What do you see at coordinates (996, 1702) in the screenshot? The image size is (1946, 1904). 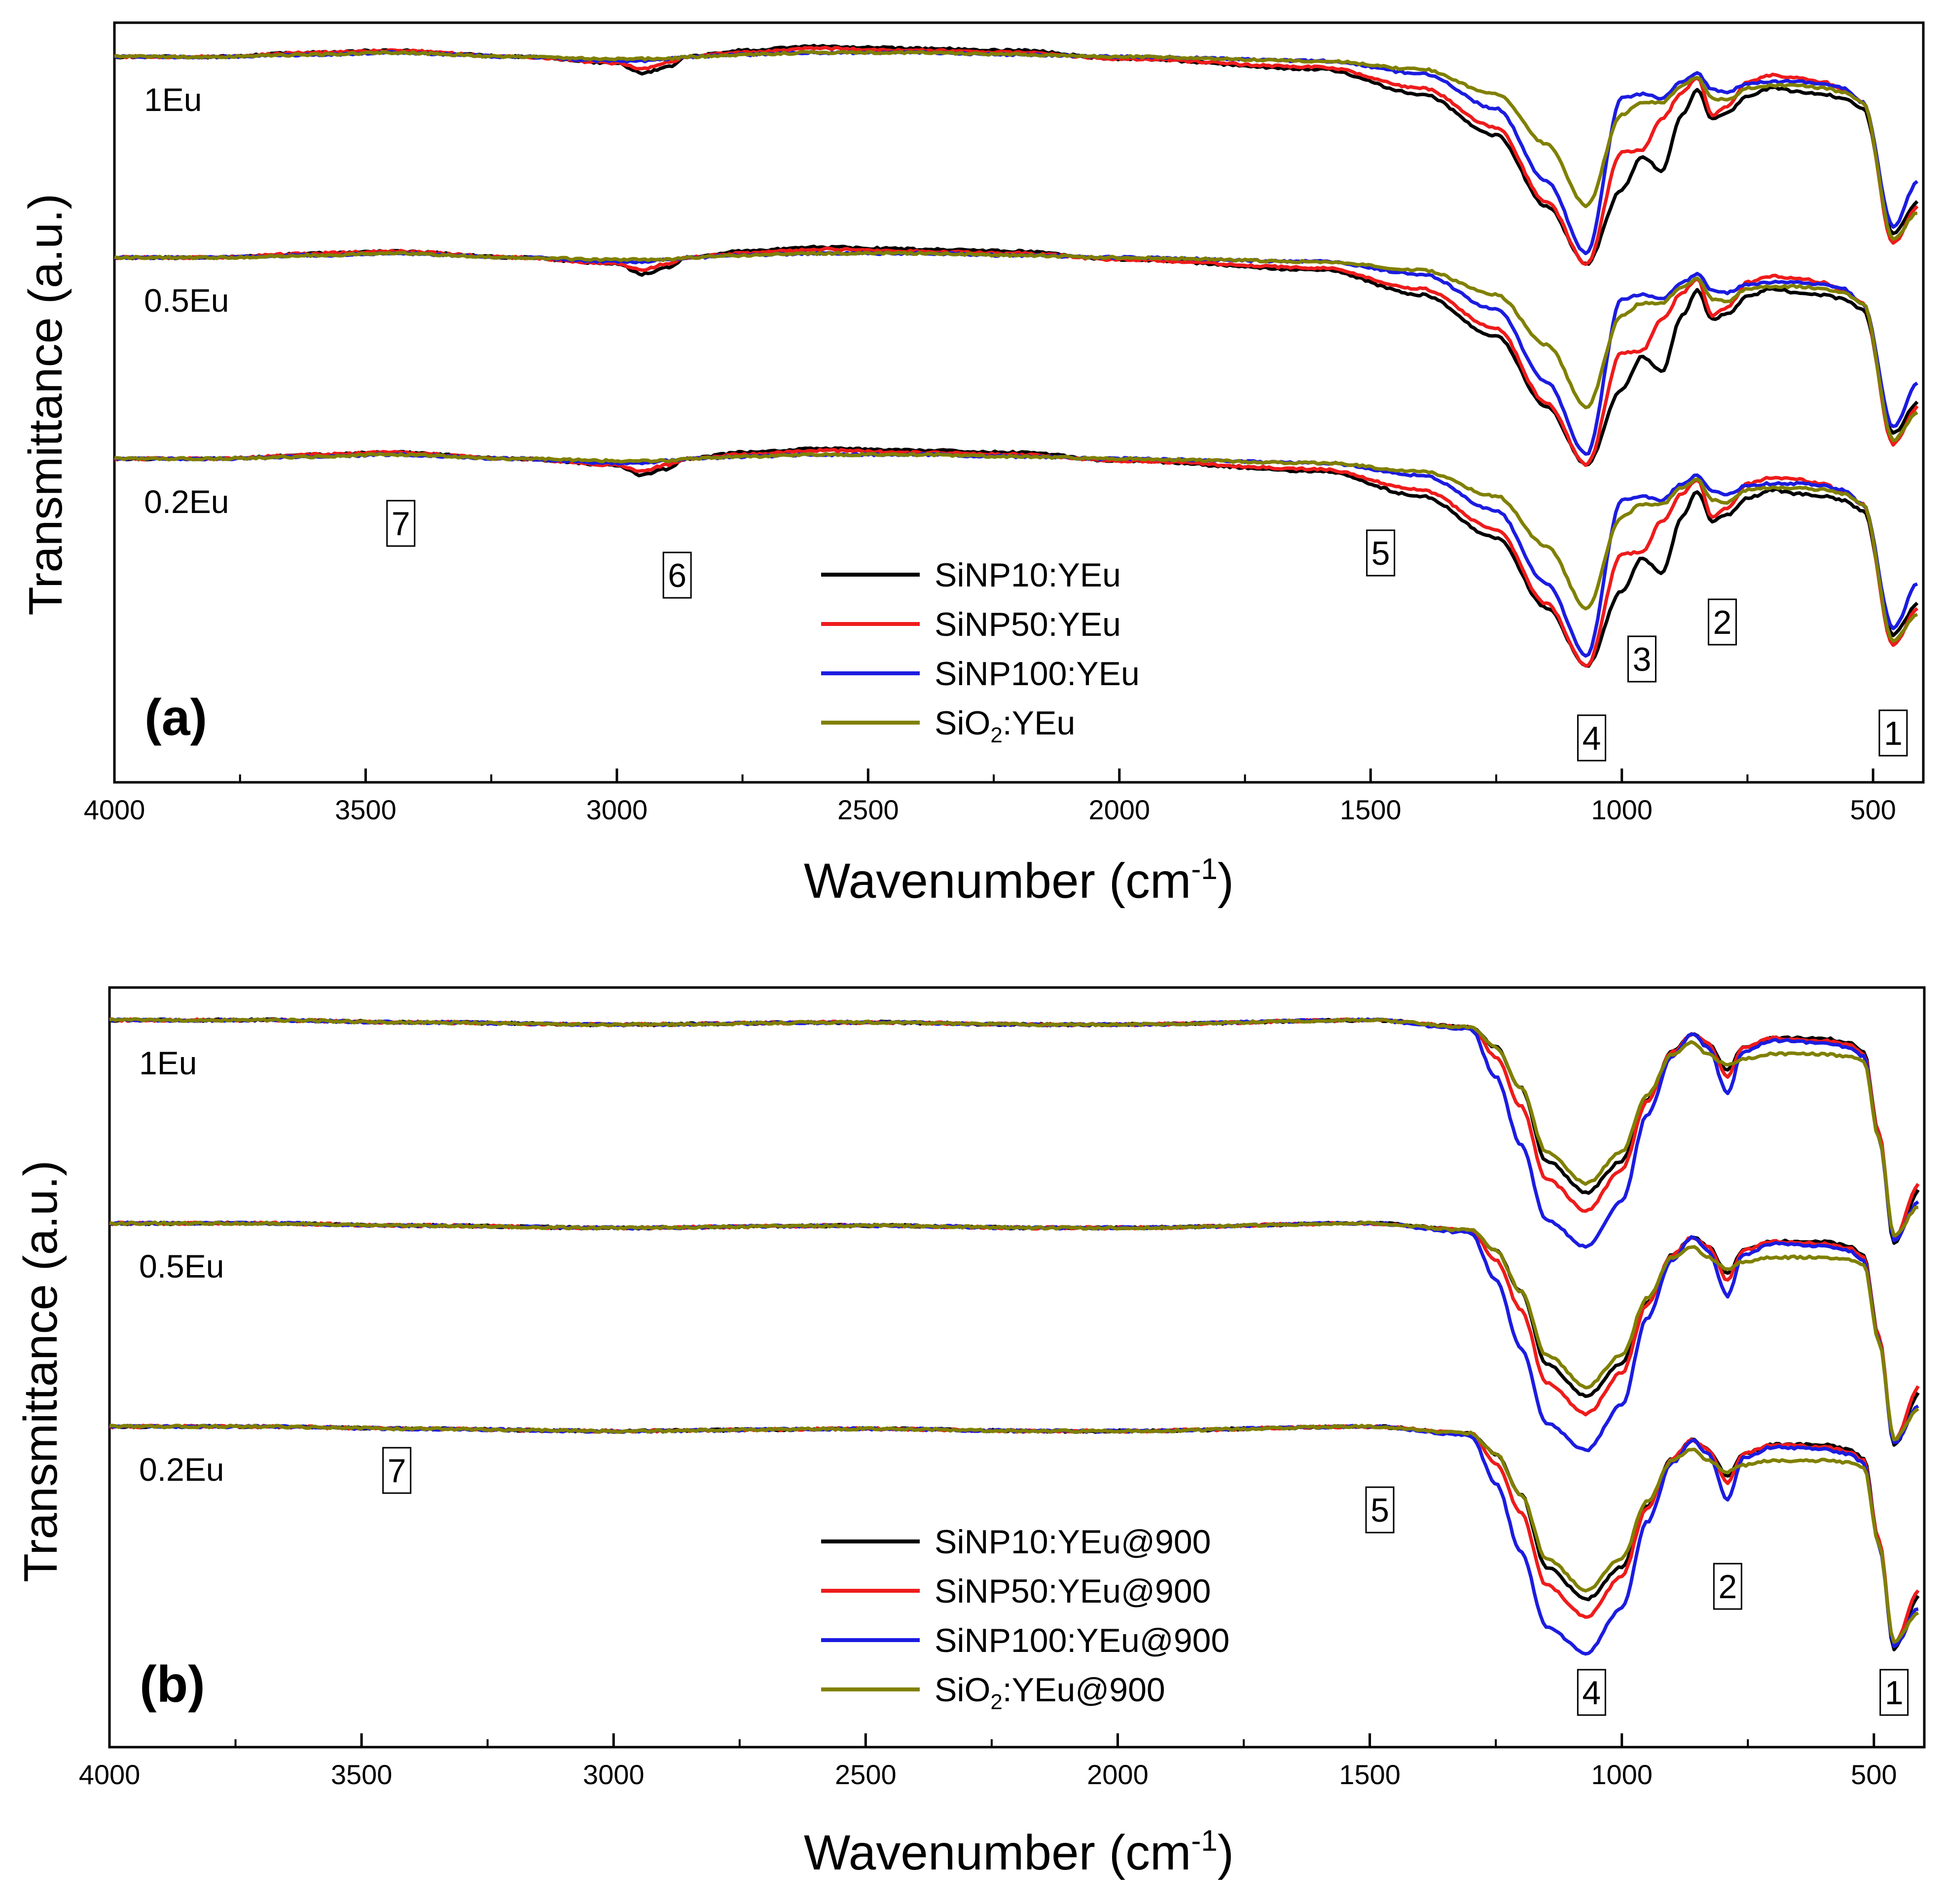 I see `legend-label-sub-b-3: 2` at bounding box center [996, 1702].